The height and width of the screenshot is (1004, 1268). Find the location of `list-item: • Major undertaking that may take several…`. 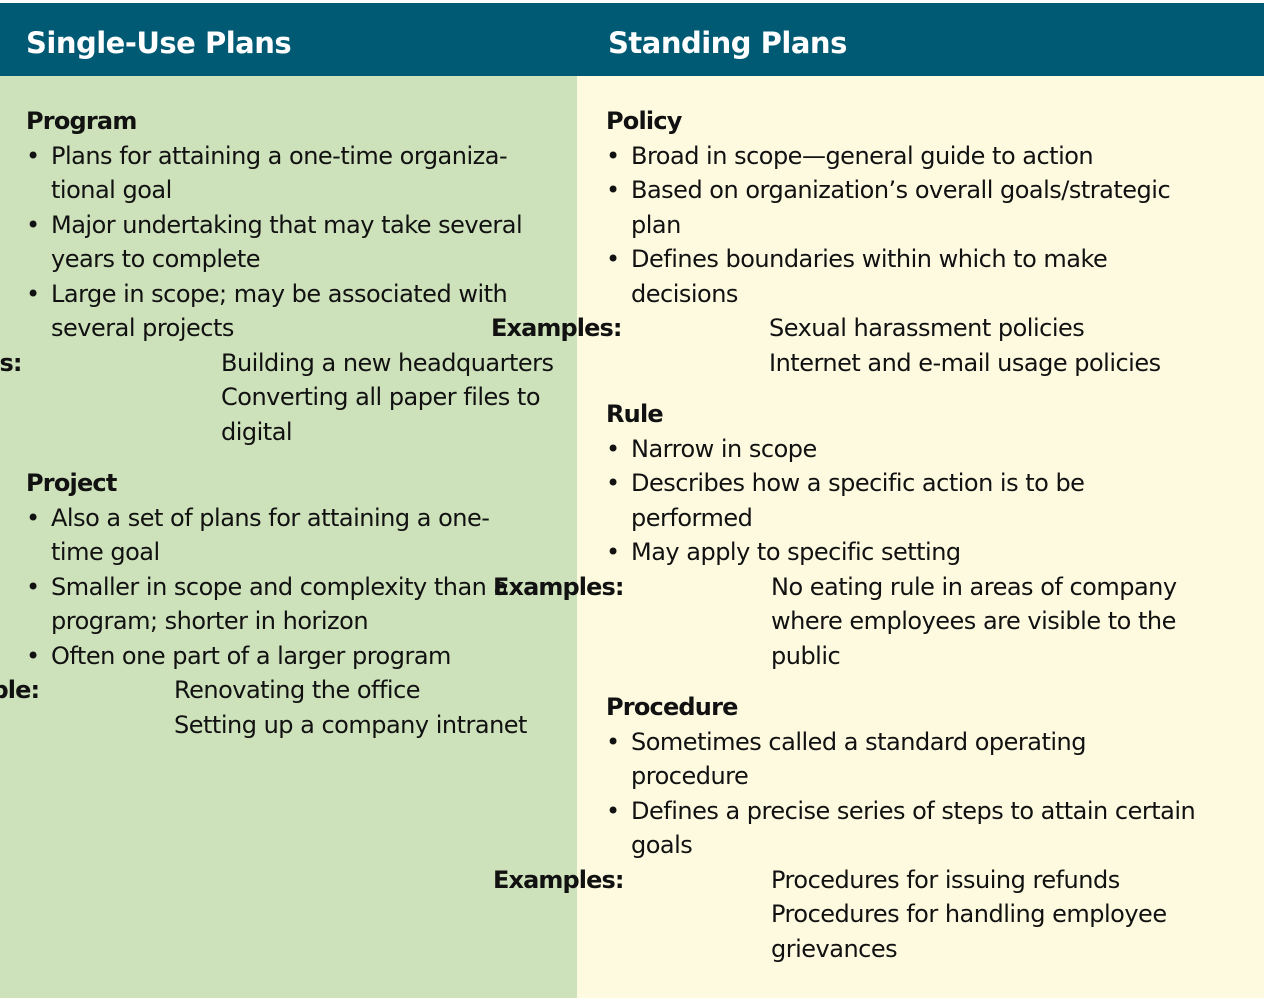

list-item: • Major undertaking that may take several… is located at coordinates (296, 242).